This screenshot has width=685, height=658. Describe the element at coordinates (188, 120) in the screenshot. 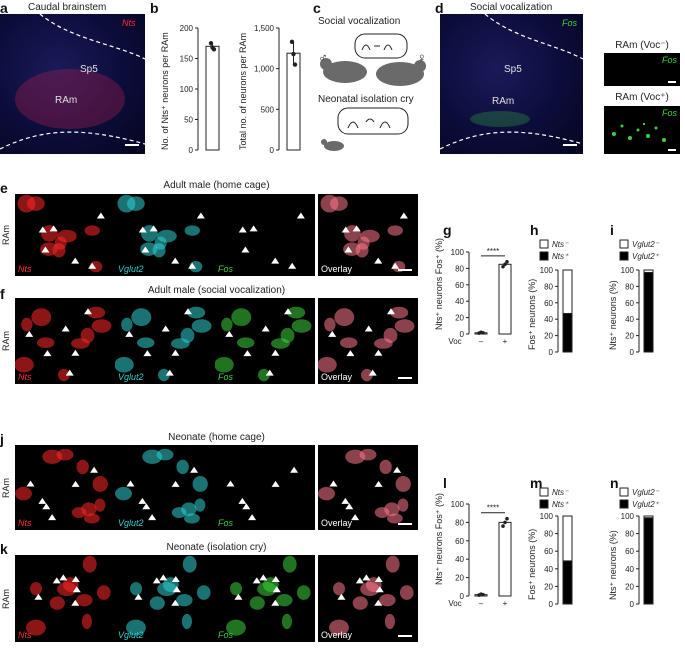

I see `y-tick-label: 50` at that location.